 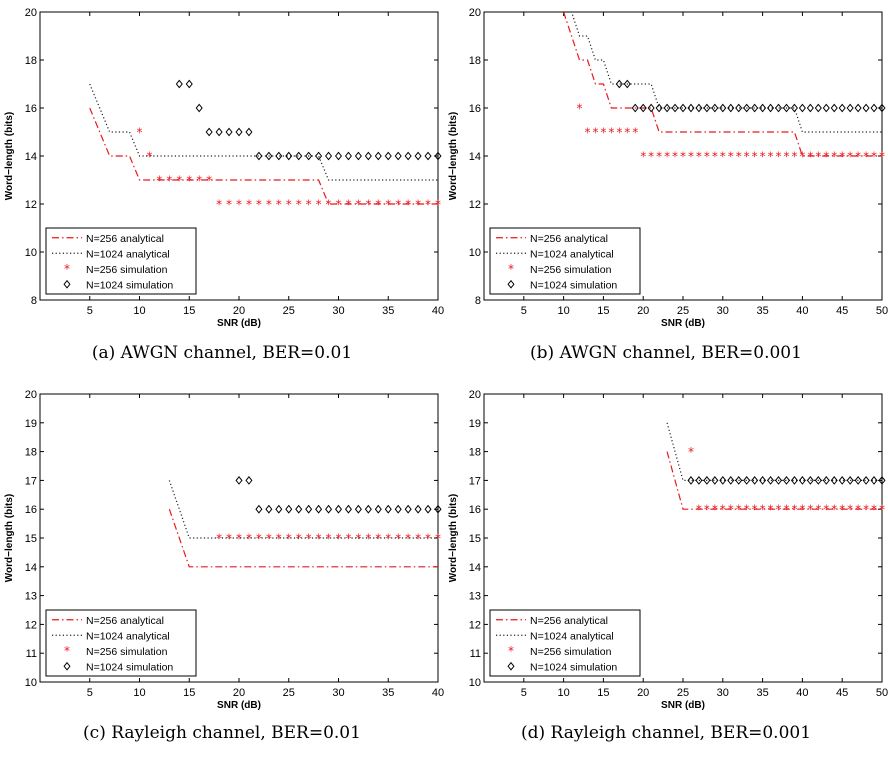 What do you see at coordinates (666, 733) in the screenshot?
I see `caption-d: (d) Rayleigh channel, BER=0.001` at bounding box center [666, 733].